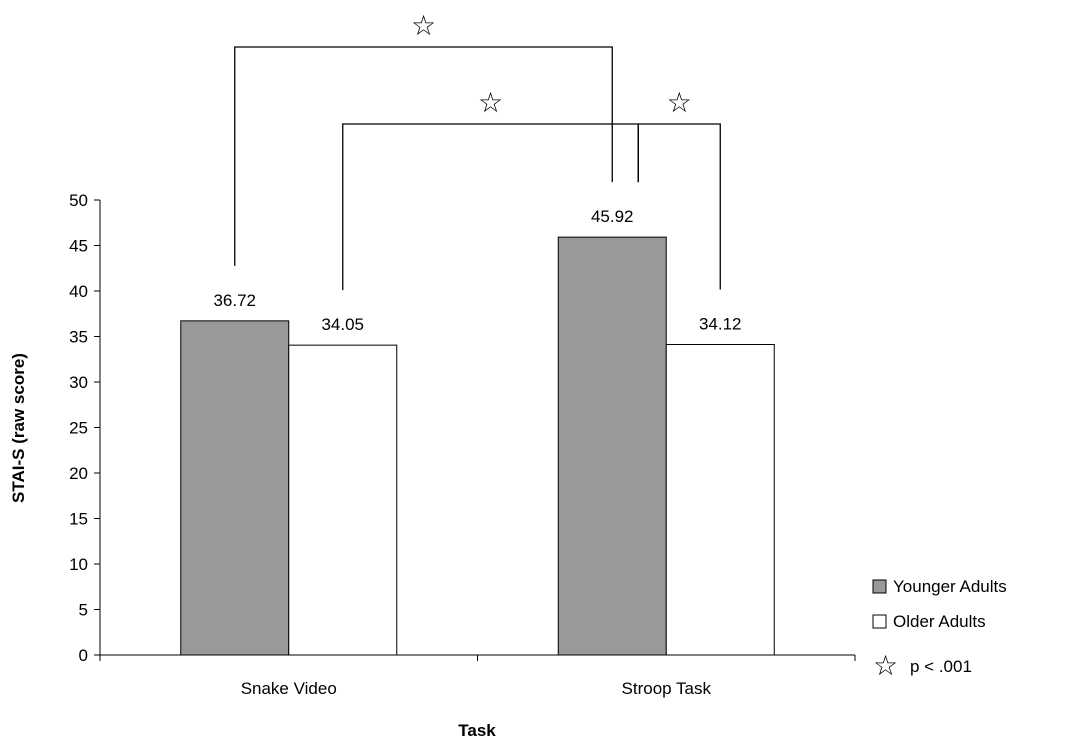 This screenshot has width=1066, height=744. What do you see at coordinates (78, 291) in the screenshot?
I see `y-tick-label: 40` at bounding box center [78, 291].